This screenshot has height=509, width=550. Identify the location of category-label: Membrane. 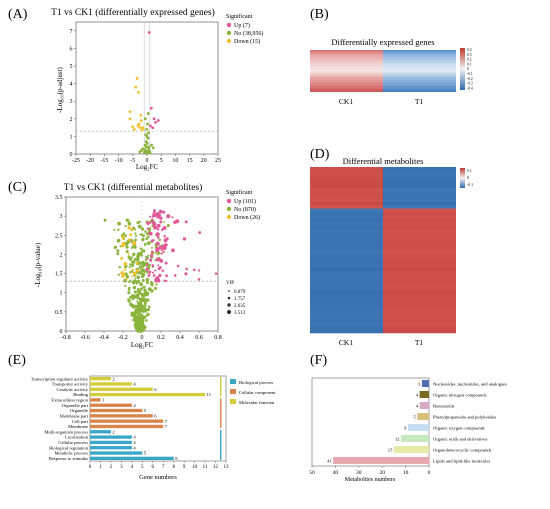
(78, 426).